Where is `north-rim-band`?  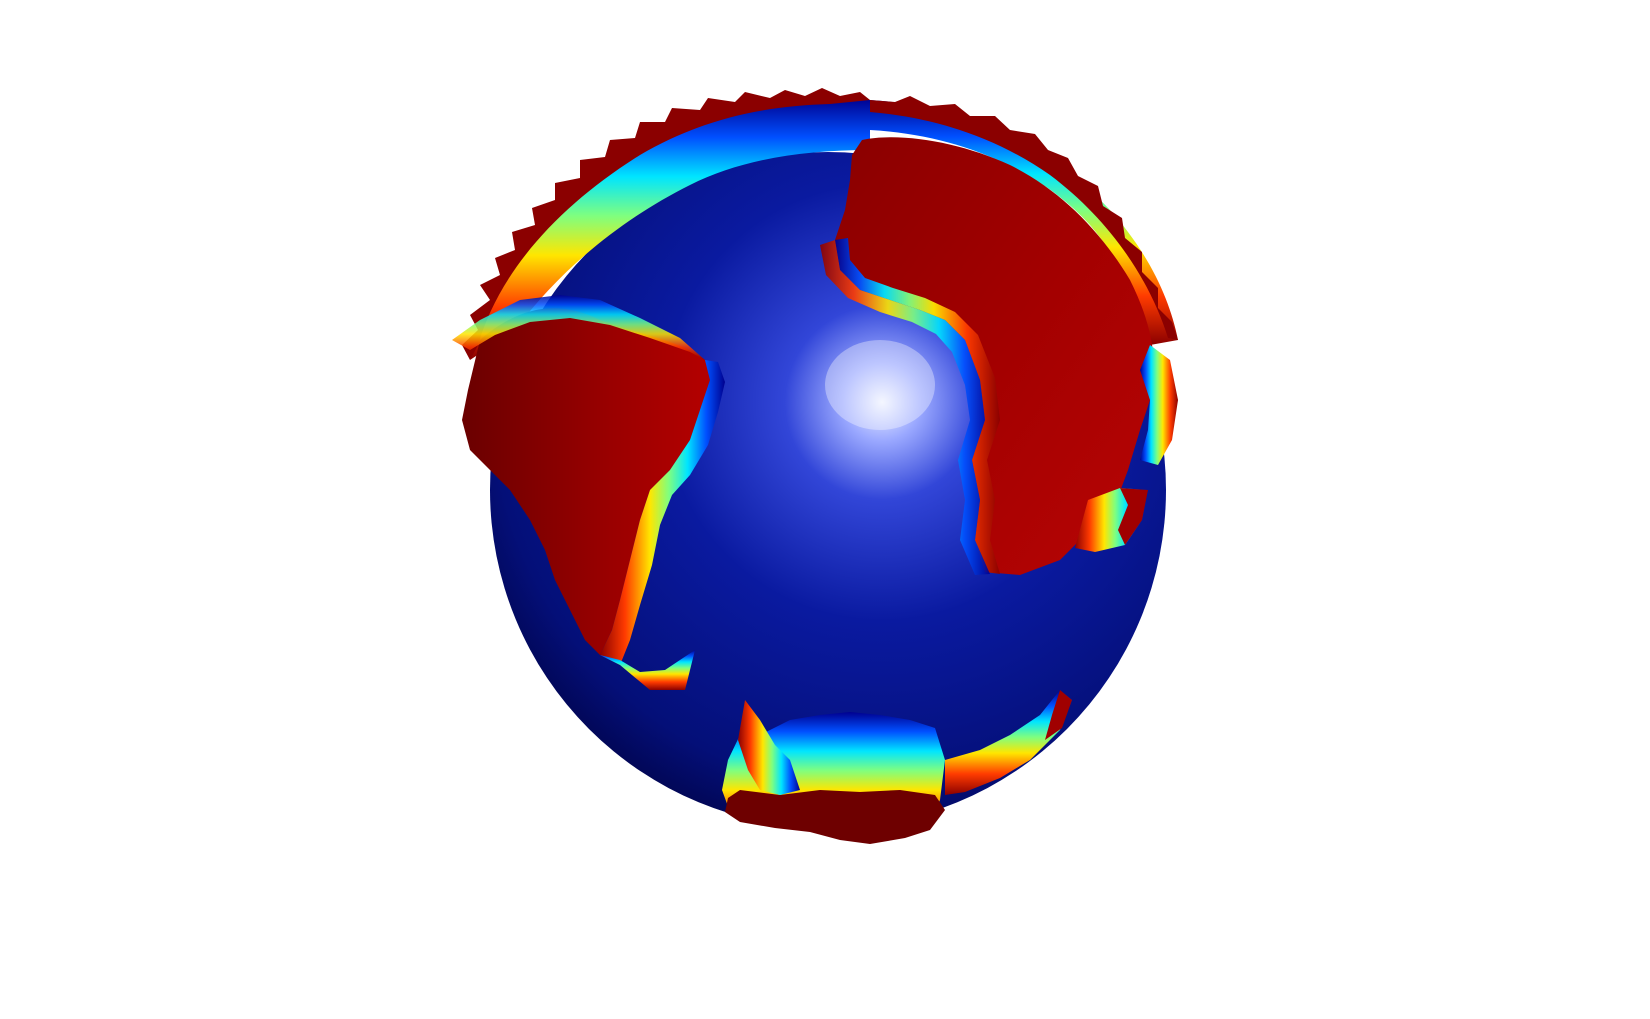 north-rim-band is located at coordinates (666, 224).